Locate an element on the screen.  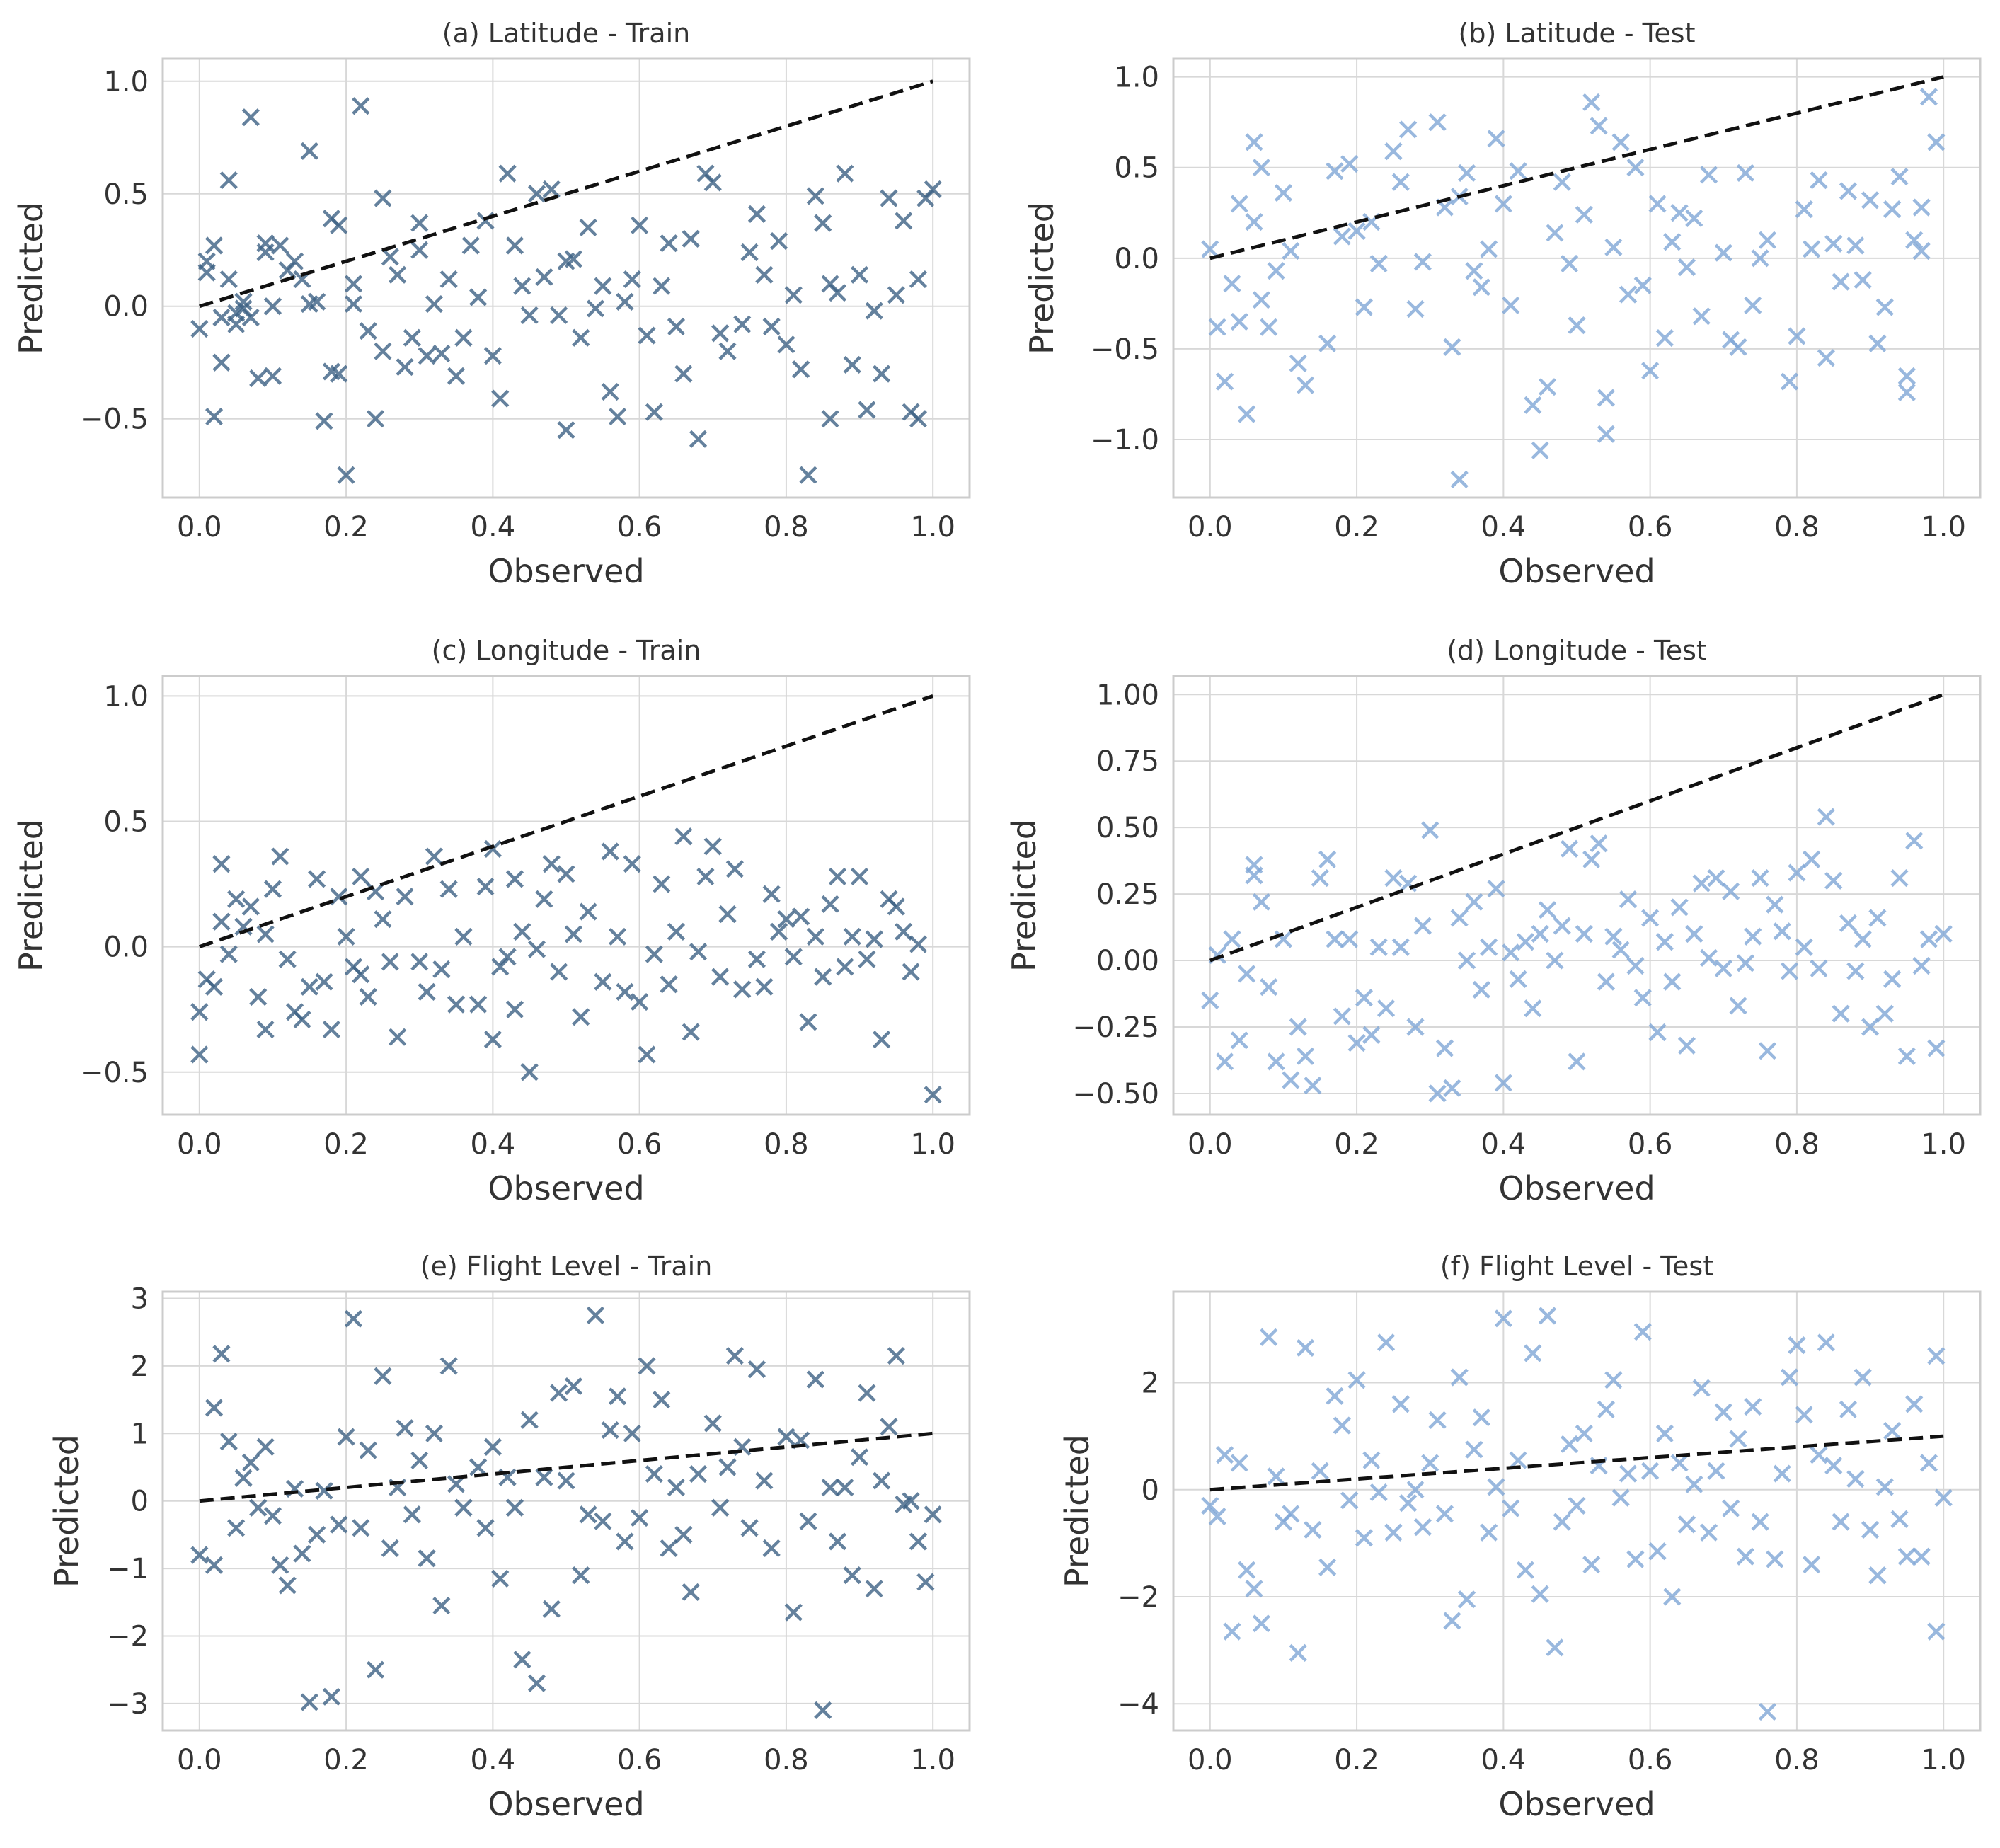
y-tick-label: −4 is located at coordinates (1138, 1704).